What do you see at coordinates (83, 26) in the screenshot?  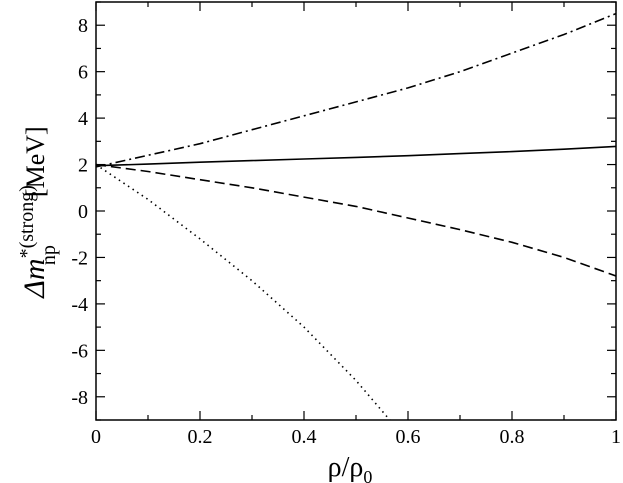 I see `y-tick-label: 8` at bounding box center [83, 26].